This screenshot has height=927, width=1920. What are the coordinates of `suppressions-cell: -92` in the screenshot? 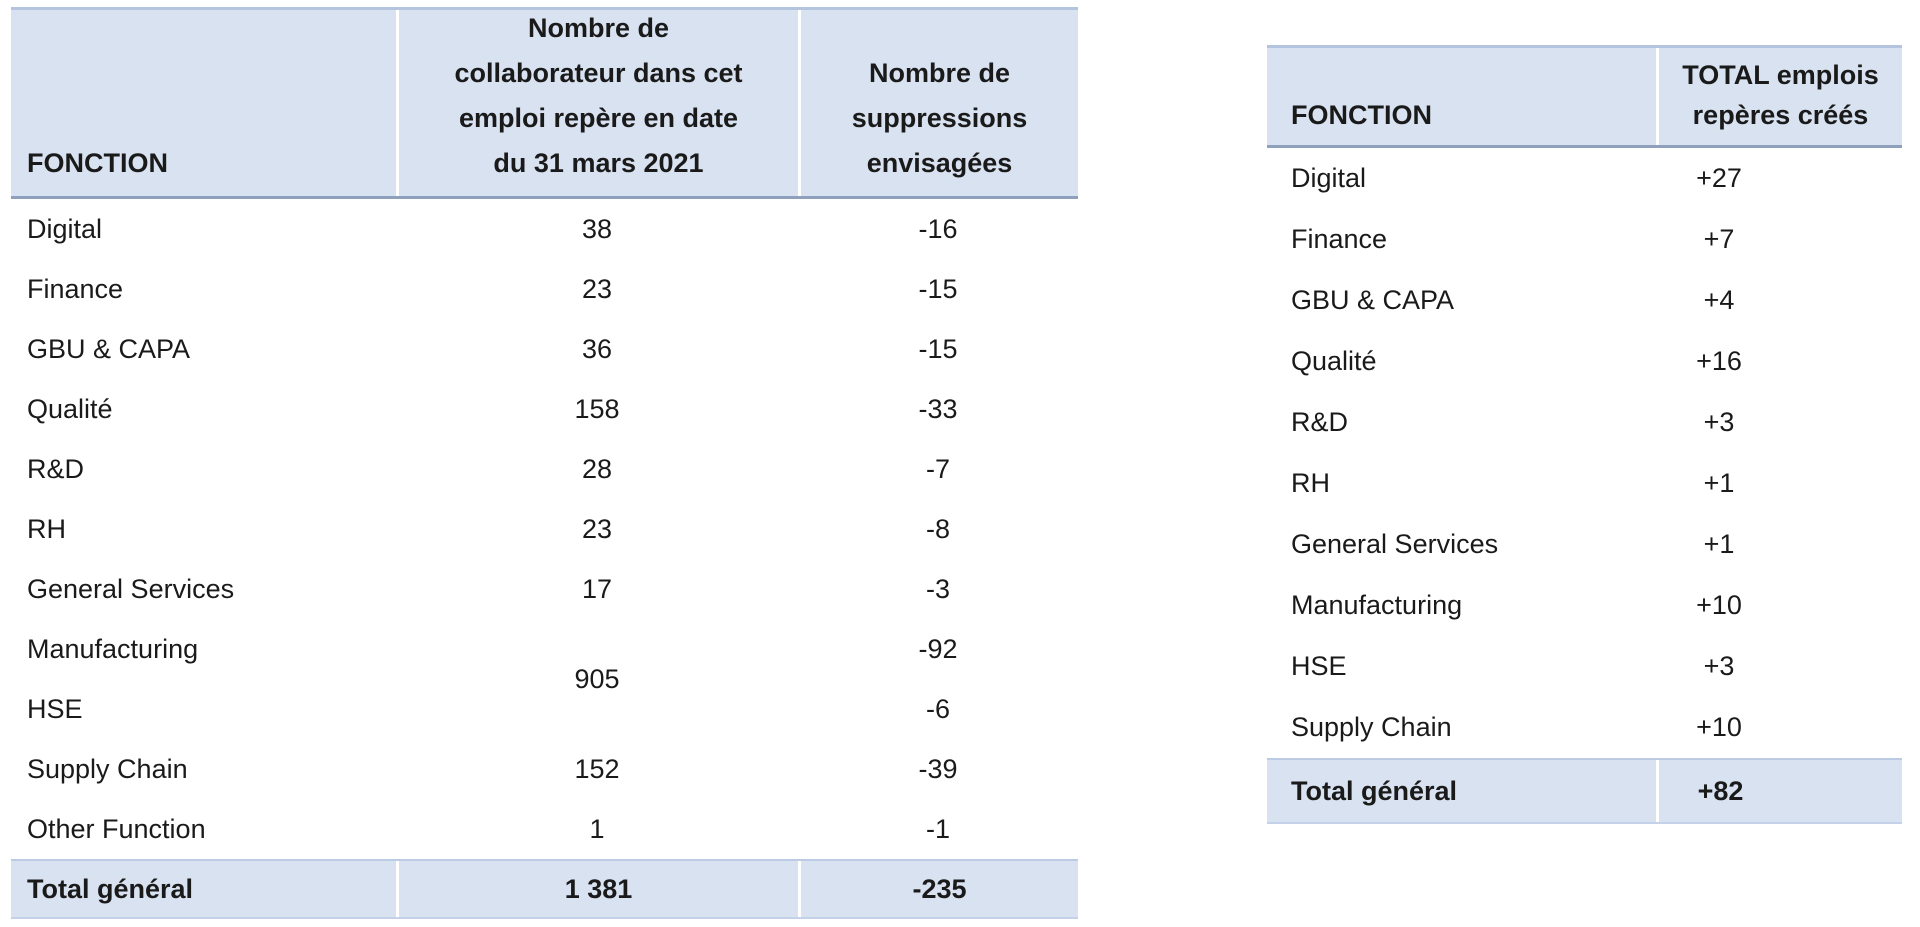 It's located at (938, 648).